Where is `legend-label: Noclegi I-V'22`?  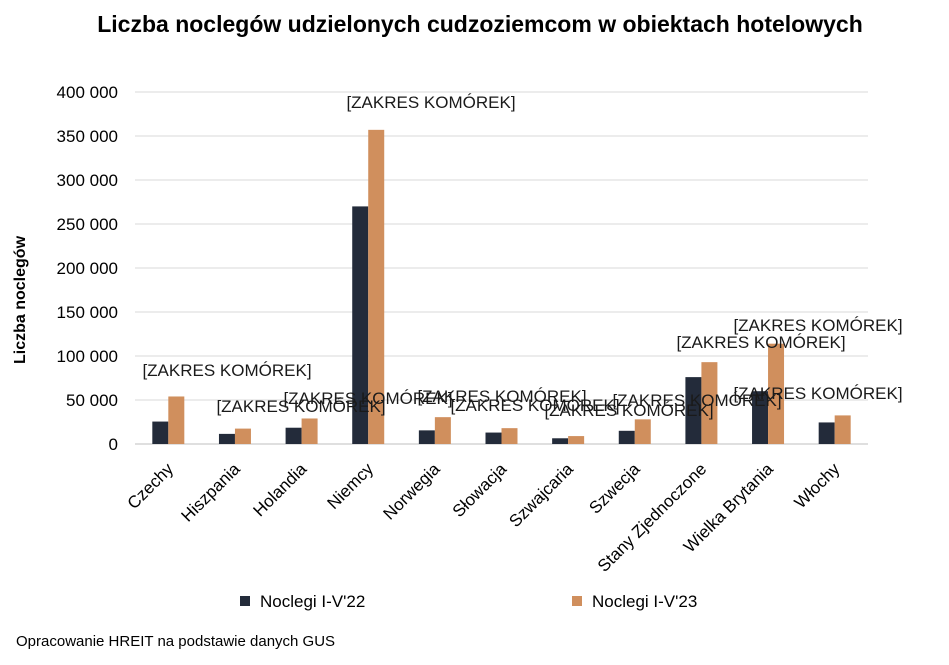 legend-label: Noclegi I-V'22 is located at coordinates (312, 601).